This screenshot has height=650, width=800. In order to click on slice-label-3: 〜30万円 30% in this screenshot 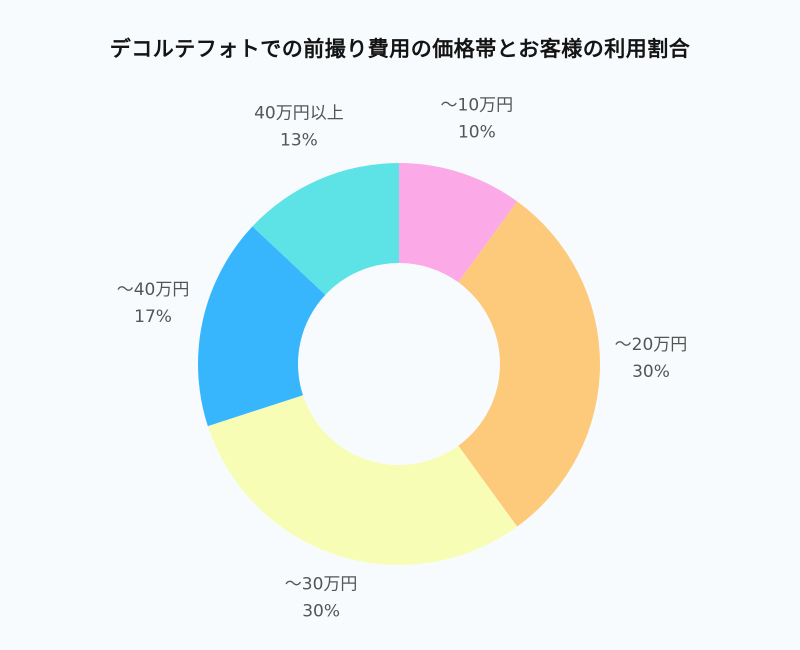, I will do `click(321, 598)`.